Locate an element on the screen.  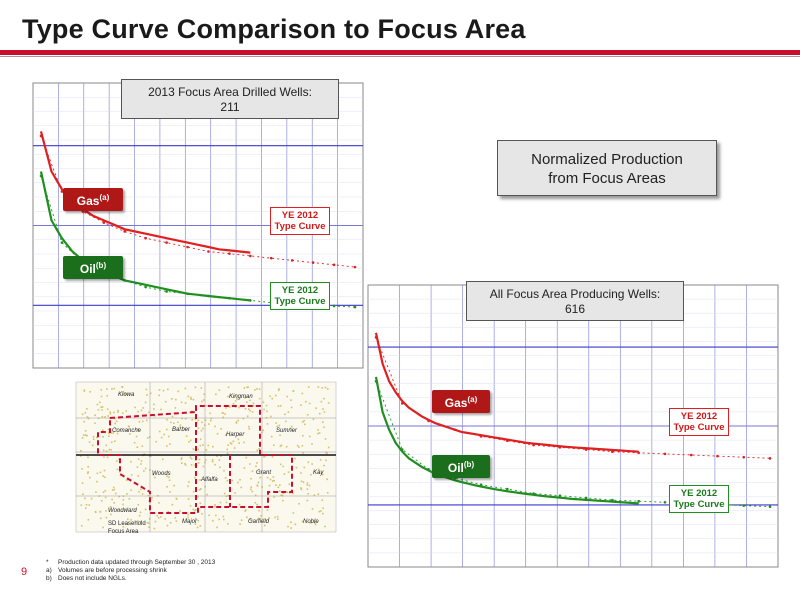
chart1-gas-text: Gas is located at coordinates (88, 201).